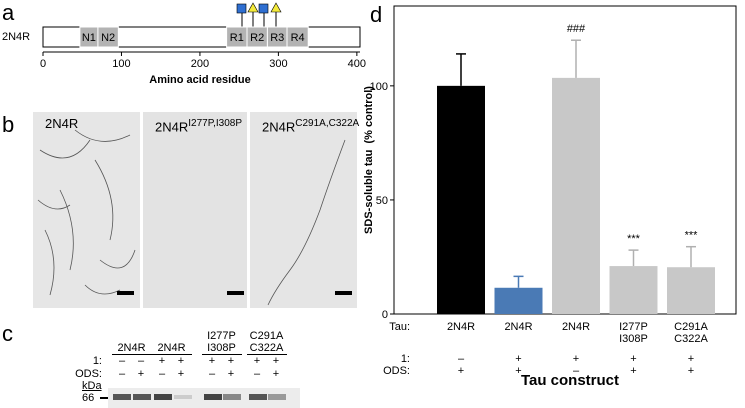 This screenshot has height=408, width=745. What do you see at coordinates (199, 80) in the screenshot?
I see `x-axis-title: Amino acid residue` at bounding box center [199, 80].